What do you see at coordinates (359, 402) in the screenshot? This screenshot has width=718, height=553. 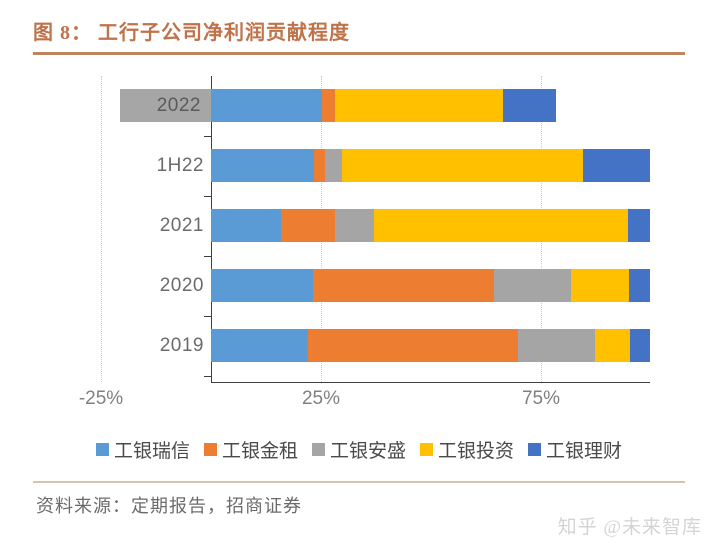 I see `x-axis-tick-labels: -25% 25% 75%` at bounding box center [359, 402].